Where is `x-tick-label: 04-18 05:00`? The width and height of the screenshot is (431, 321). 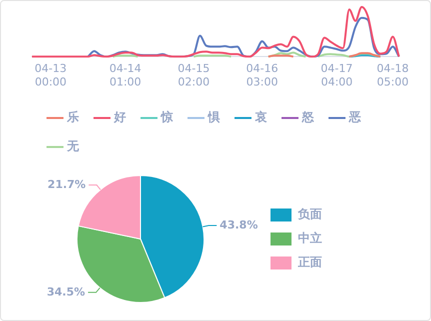
x-tick-label: 04-18 05:00 is located at coordinates (392, 75).